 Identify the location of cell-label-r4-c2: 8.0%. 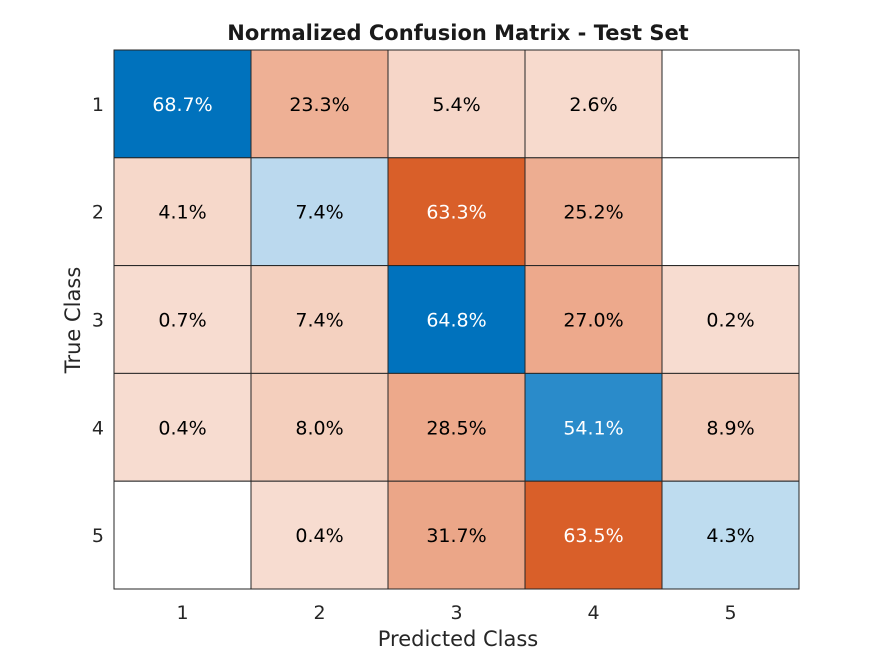
(319, 428).